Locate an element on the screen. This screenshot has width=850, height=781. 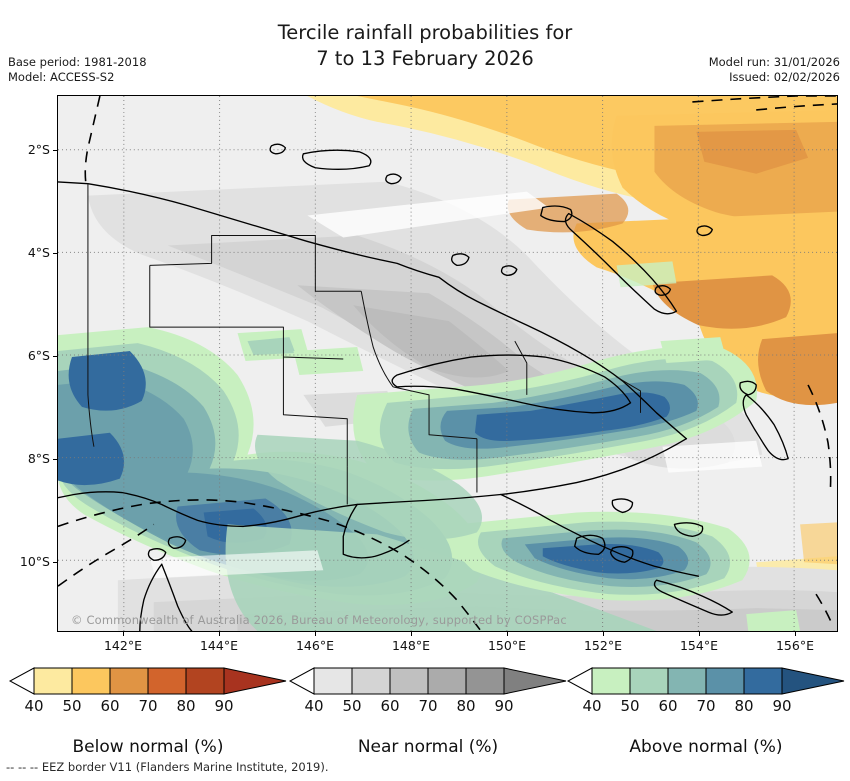
colorbar-above-normal: 40 50 60 70 80 90 Above normal (%) is located at coordinates (706, 711).